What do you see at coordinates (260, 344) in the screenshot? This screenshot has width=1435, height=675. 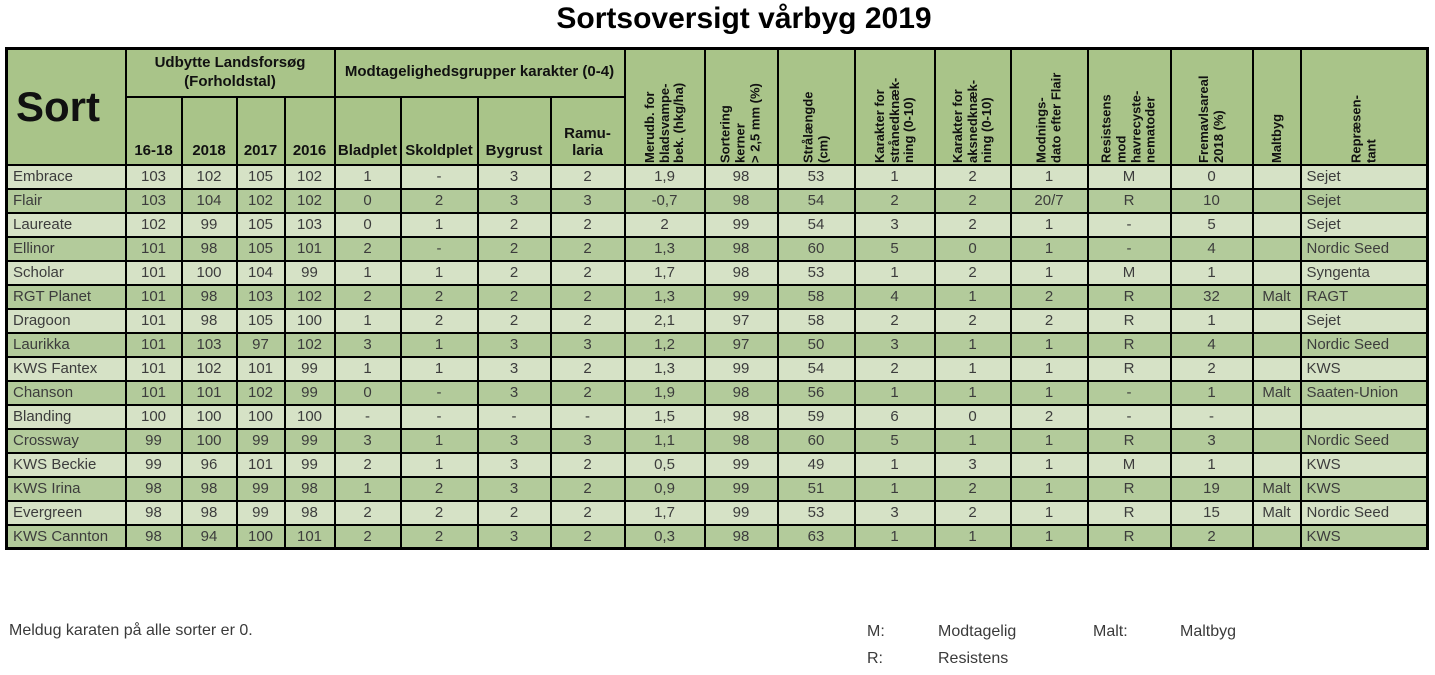 I see `cell: 97` at bounding box center [260, 344].